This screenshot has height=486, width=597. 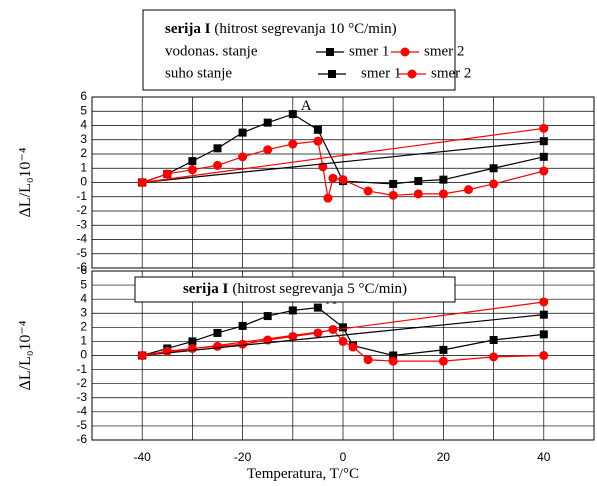 What do you see at coordinates (451, 73) in the screenshot?
I see `legend-label: smer 2` at bounding box center [451, 73].